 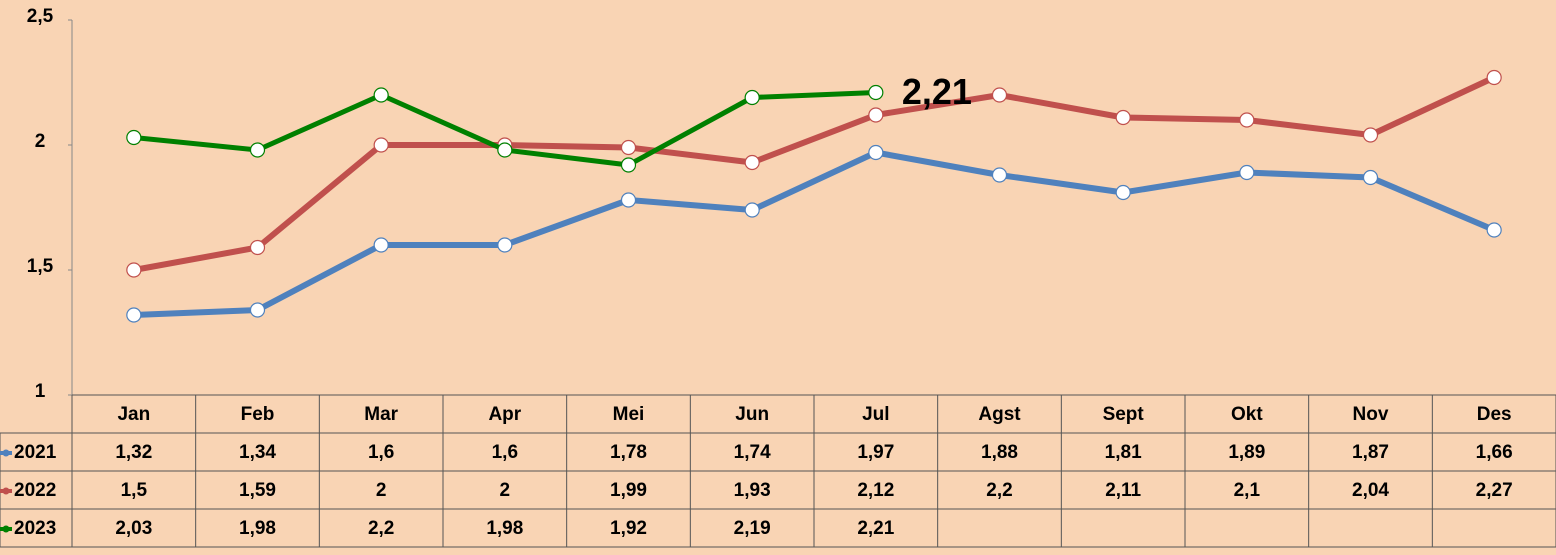 I want to click on table-value: 1,93, so click(x=752, y=490).